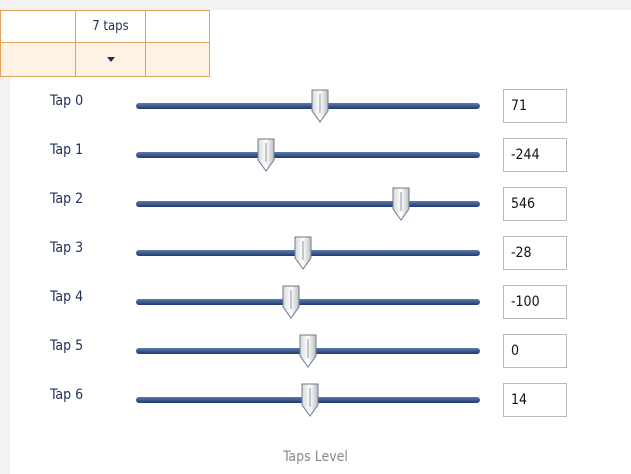 The image size is (631, 474). I want to click on tap-label: Tap 2, so click(67, 199).